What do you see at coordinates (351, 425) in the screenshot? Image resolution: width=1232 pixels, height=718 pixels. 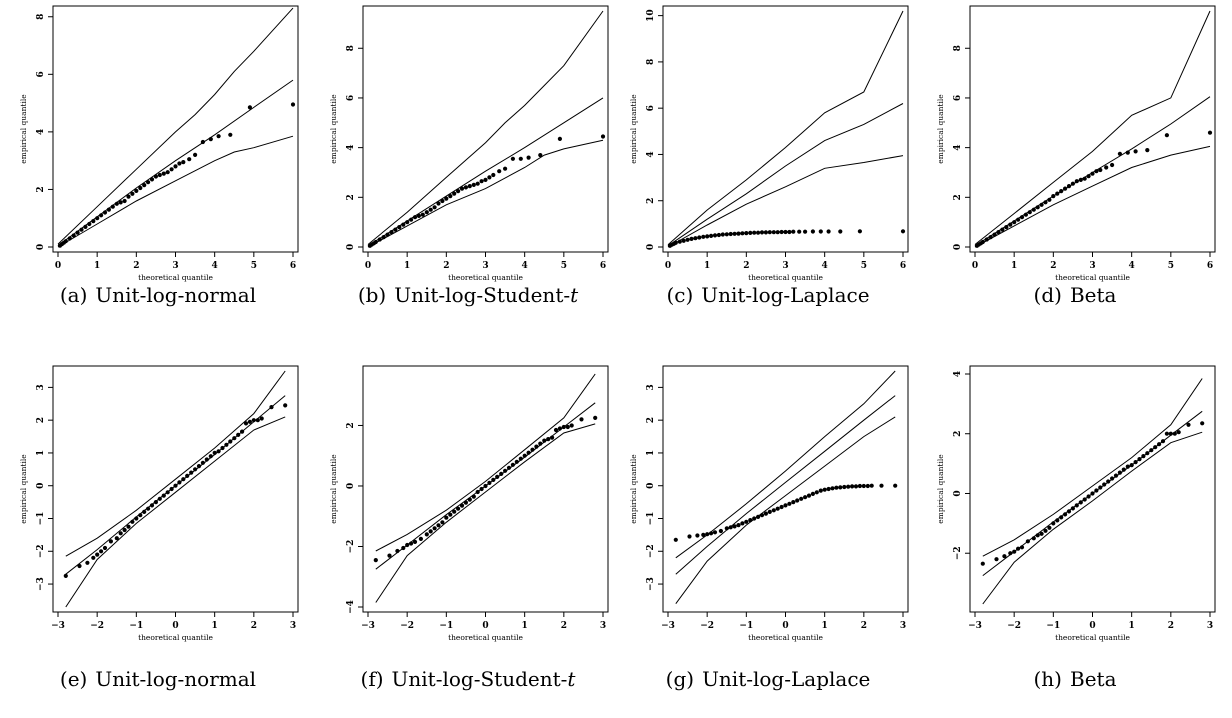 I see `y-tick-label: 2` at bounding box center [351, 425].